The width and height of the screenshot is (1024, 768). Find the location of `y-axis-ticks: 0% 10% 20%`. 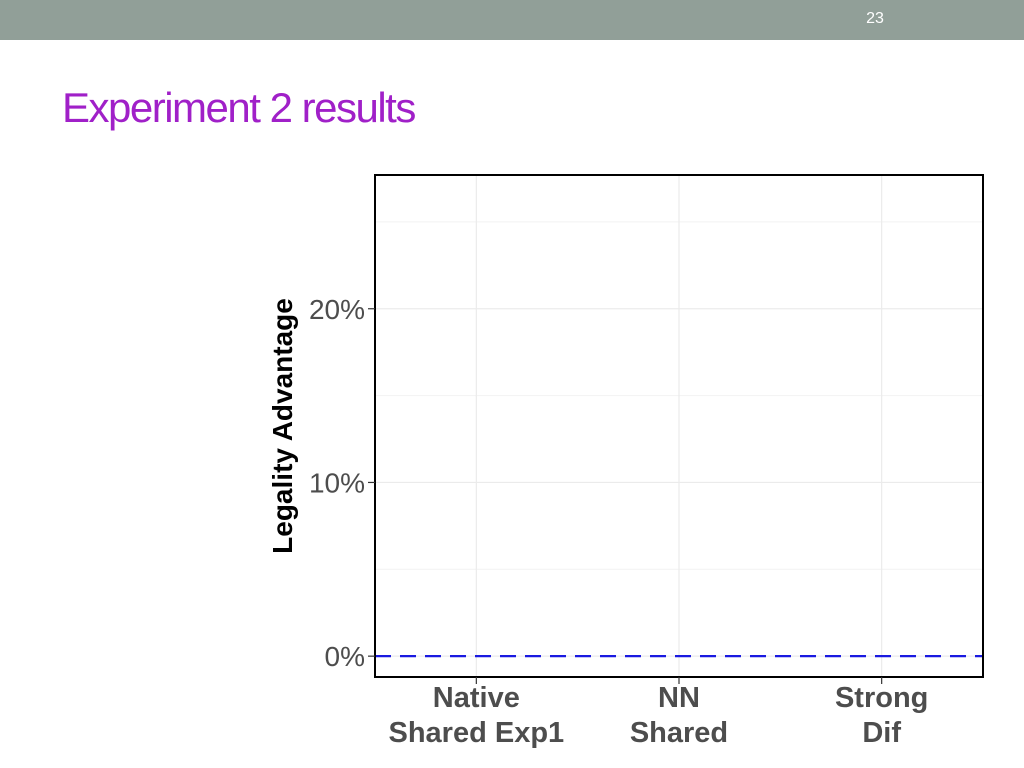

y-axis-ticks: 0% 10% 20% is located at coordinates (342, 483).